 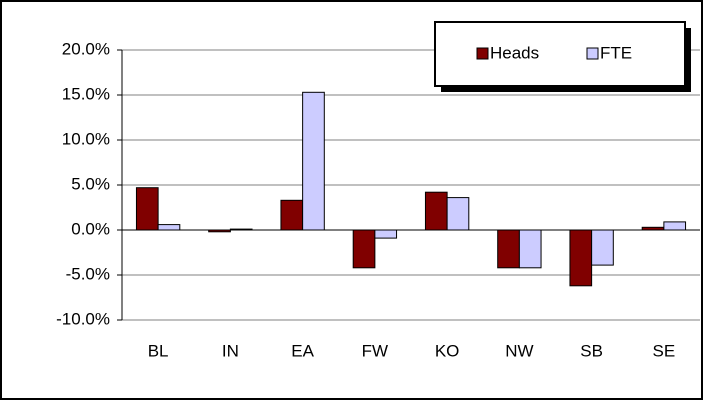 I want to click on y-tick-label: 15.0%, so click(x=86, y=93).